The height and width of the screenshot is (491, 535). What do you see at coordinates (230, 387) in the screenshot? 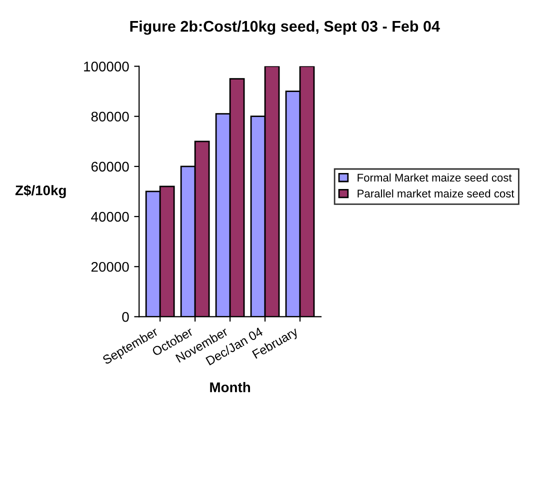
I see `x-axis-title: Month` at bounding box center [230, 387].